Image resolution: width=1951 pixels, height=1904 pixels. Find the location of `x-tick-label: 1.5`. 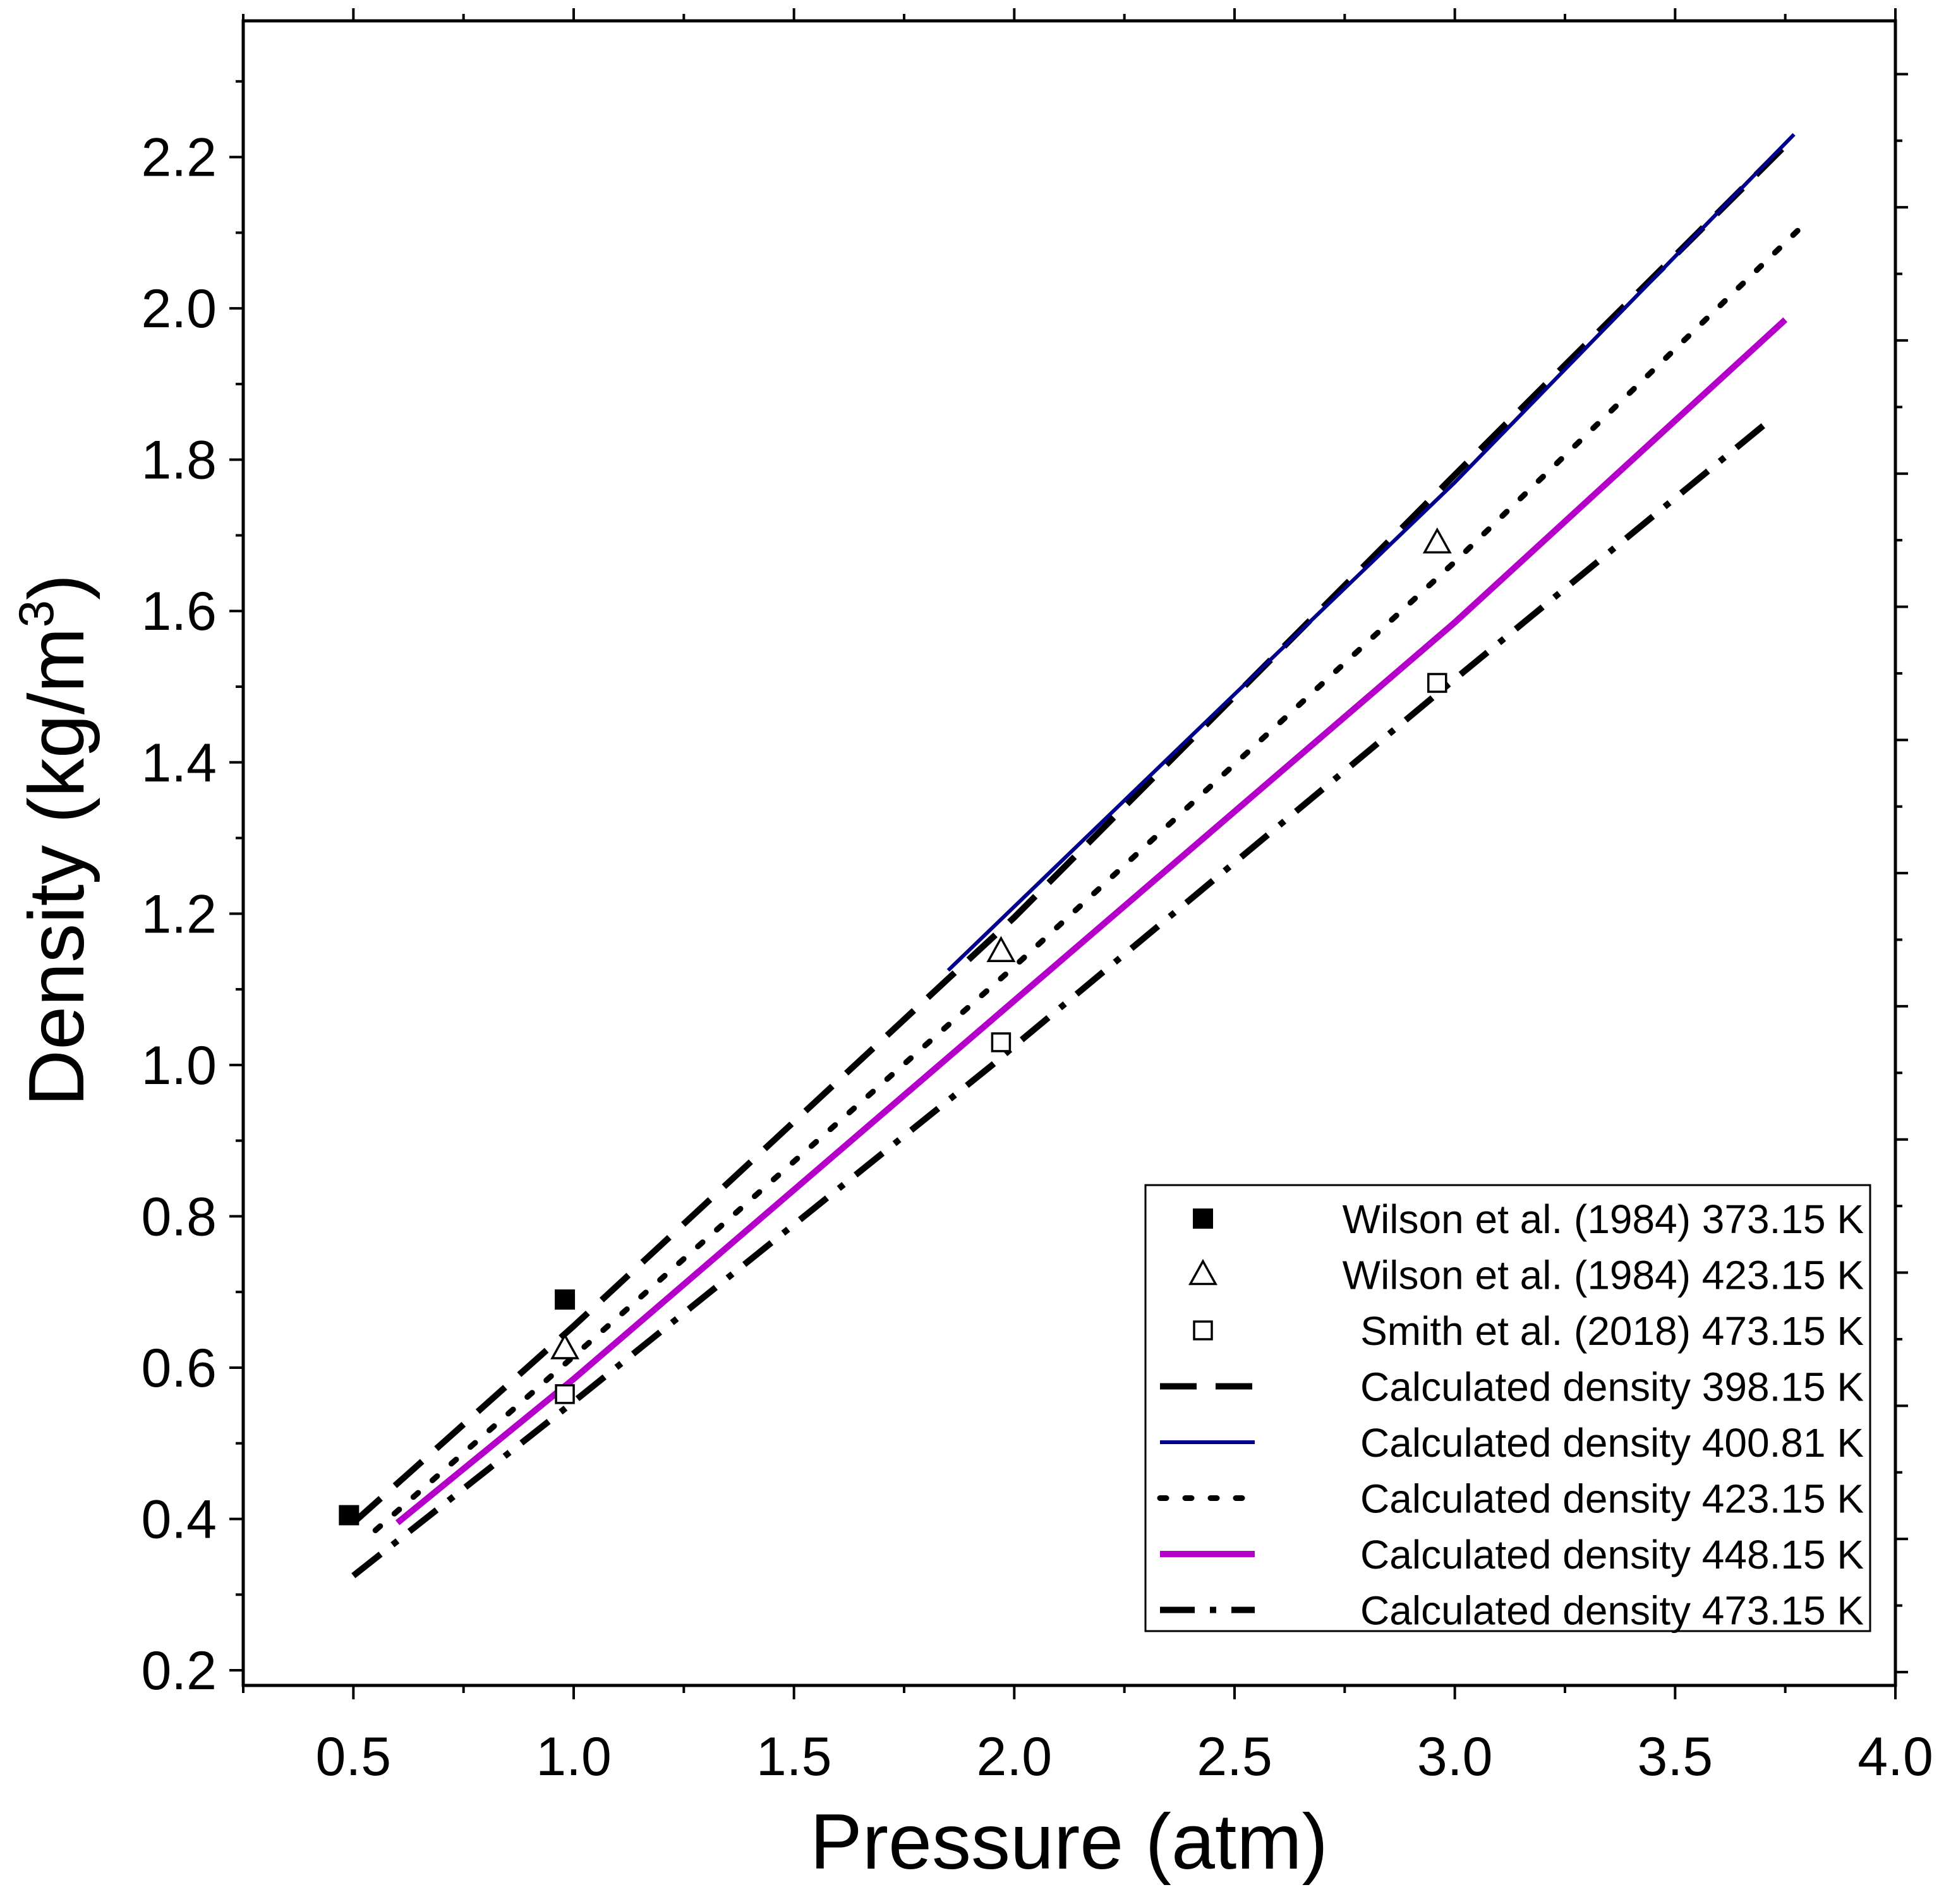

x-tick-label: 1.5 is located at coordinates (794, 1756).